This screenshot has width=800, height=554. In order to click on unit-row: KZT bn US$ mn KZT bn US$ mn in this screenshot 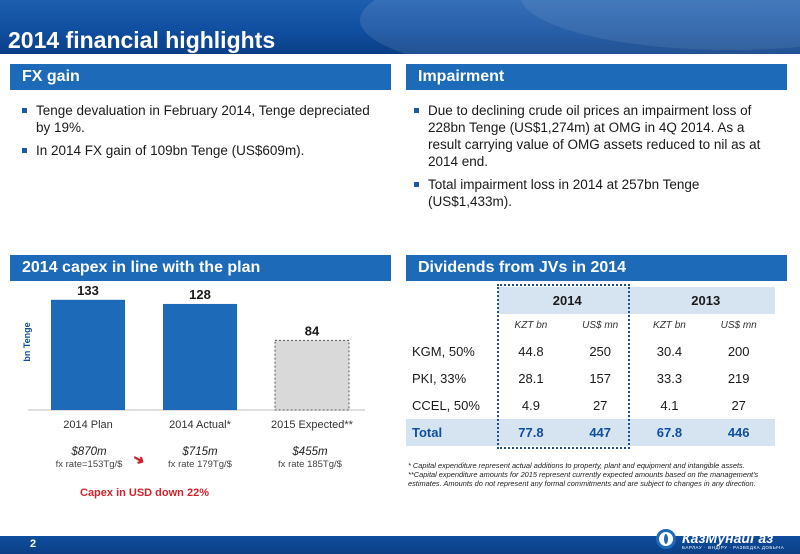, I will do `click(590, 326)`.